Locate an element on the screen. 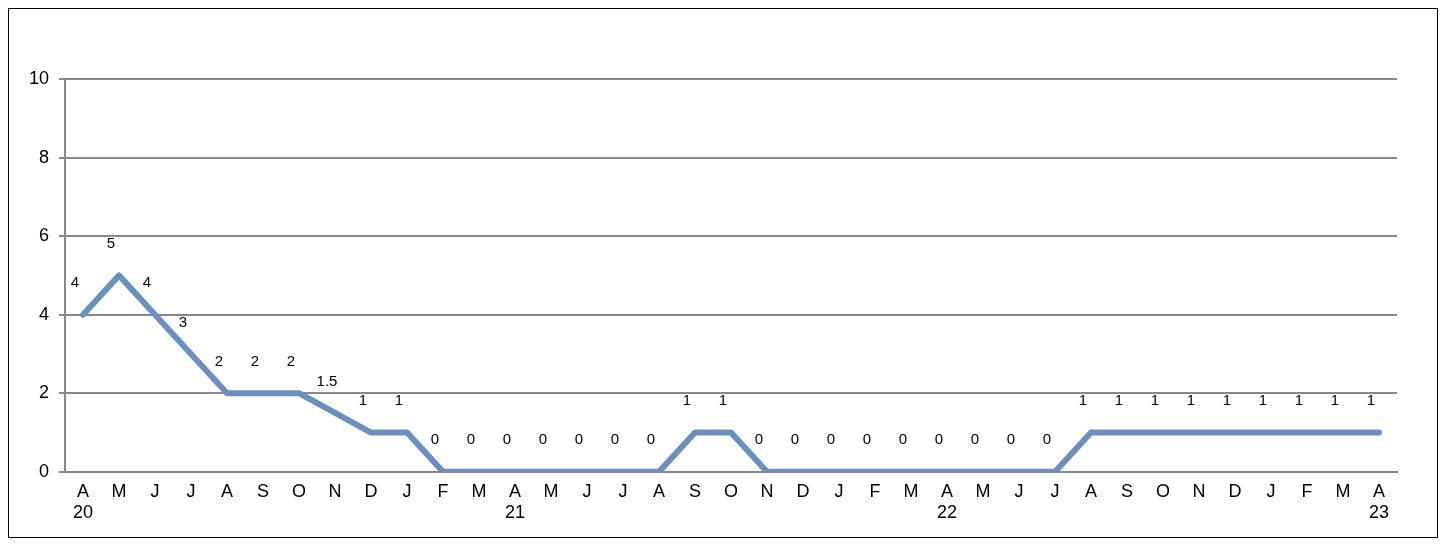  x-tick-label: A 21 is located at coordinates (515, 501).